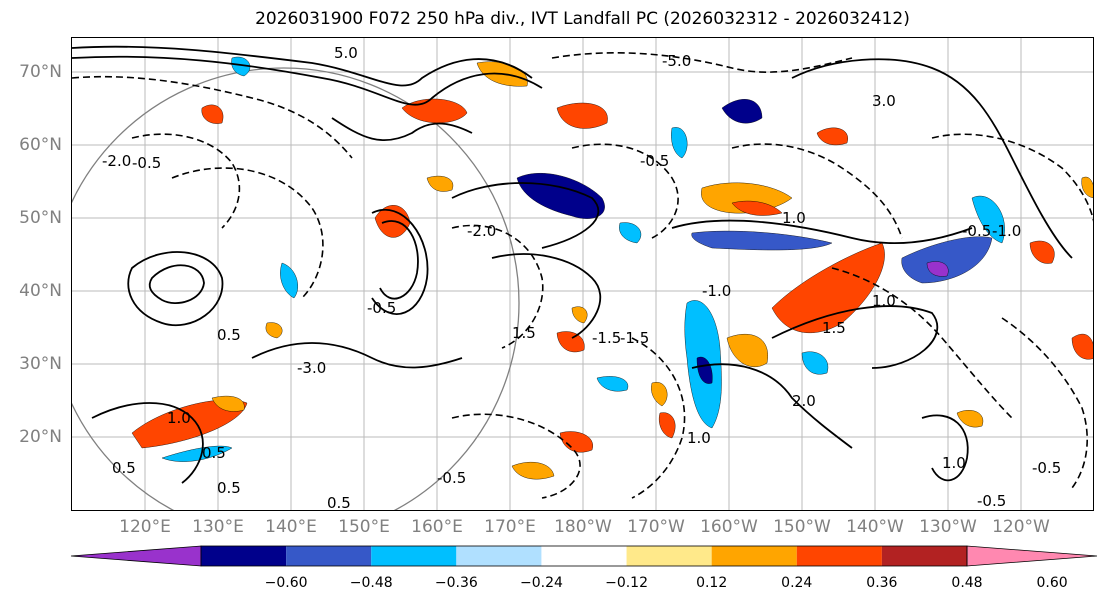 The height and width of the screenshot is (604, 1105). I want to click on lon-label-160w: 160°W, so click(729, 527).